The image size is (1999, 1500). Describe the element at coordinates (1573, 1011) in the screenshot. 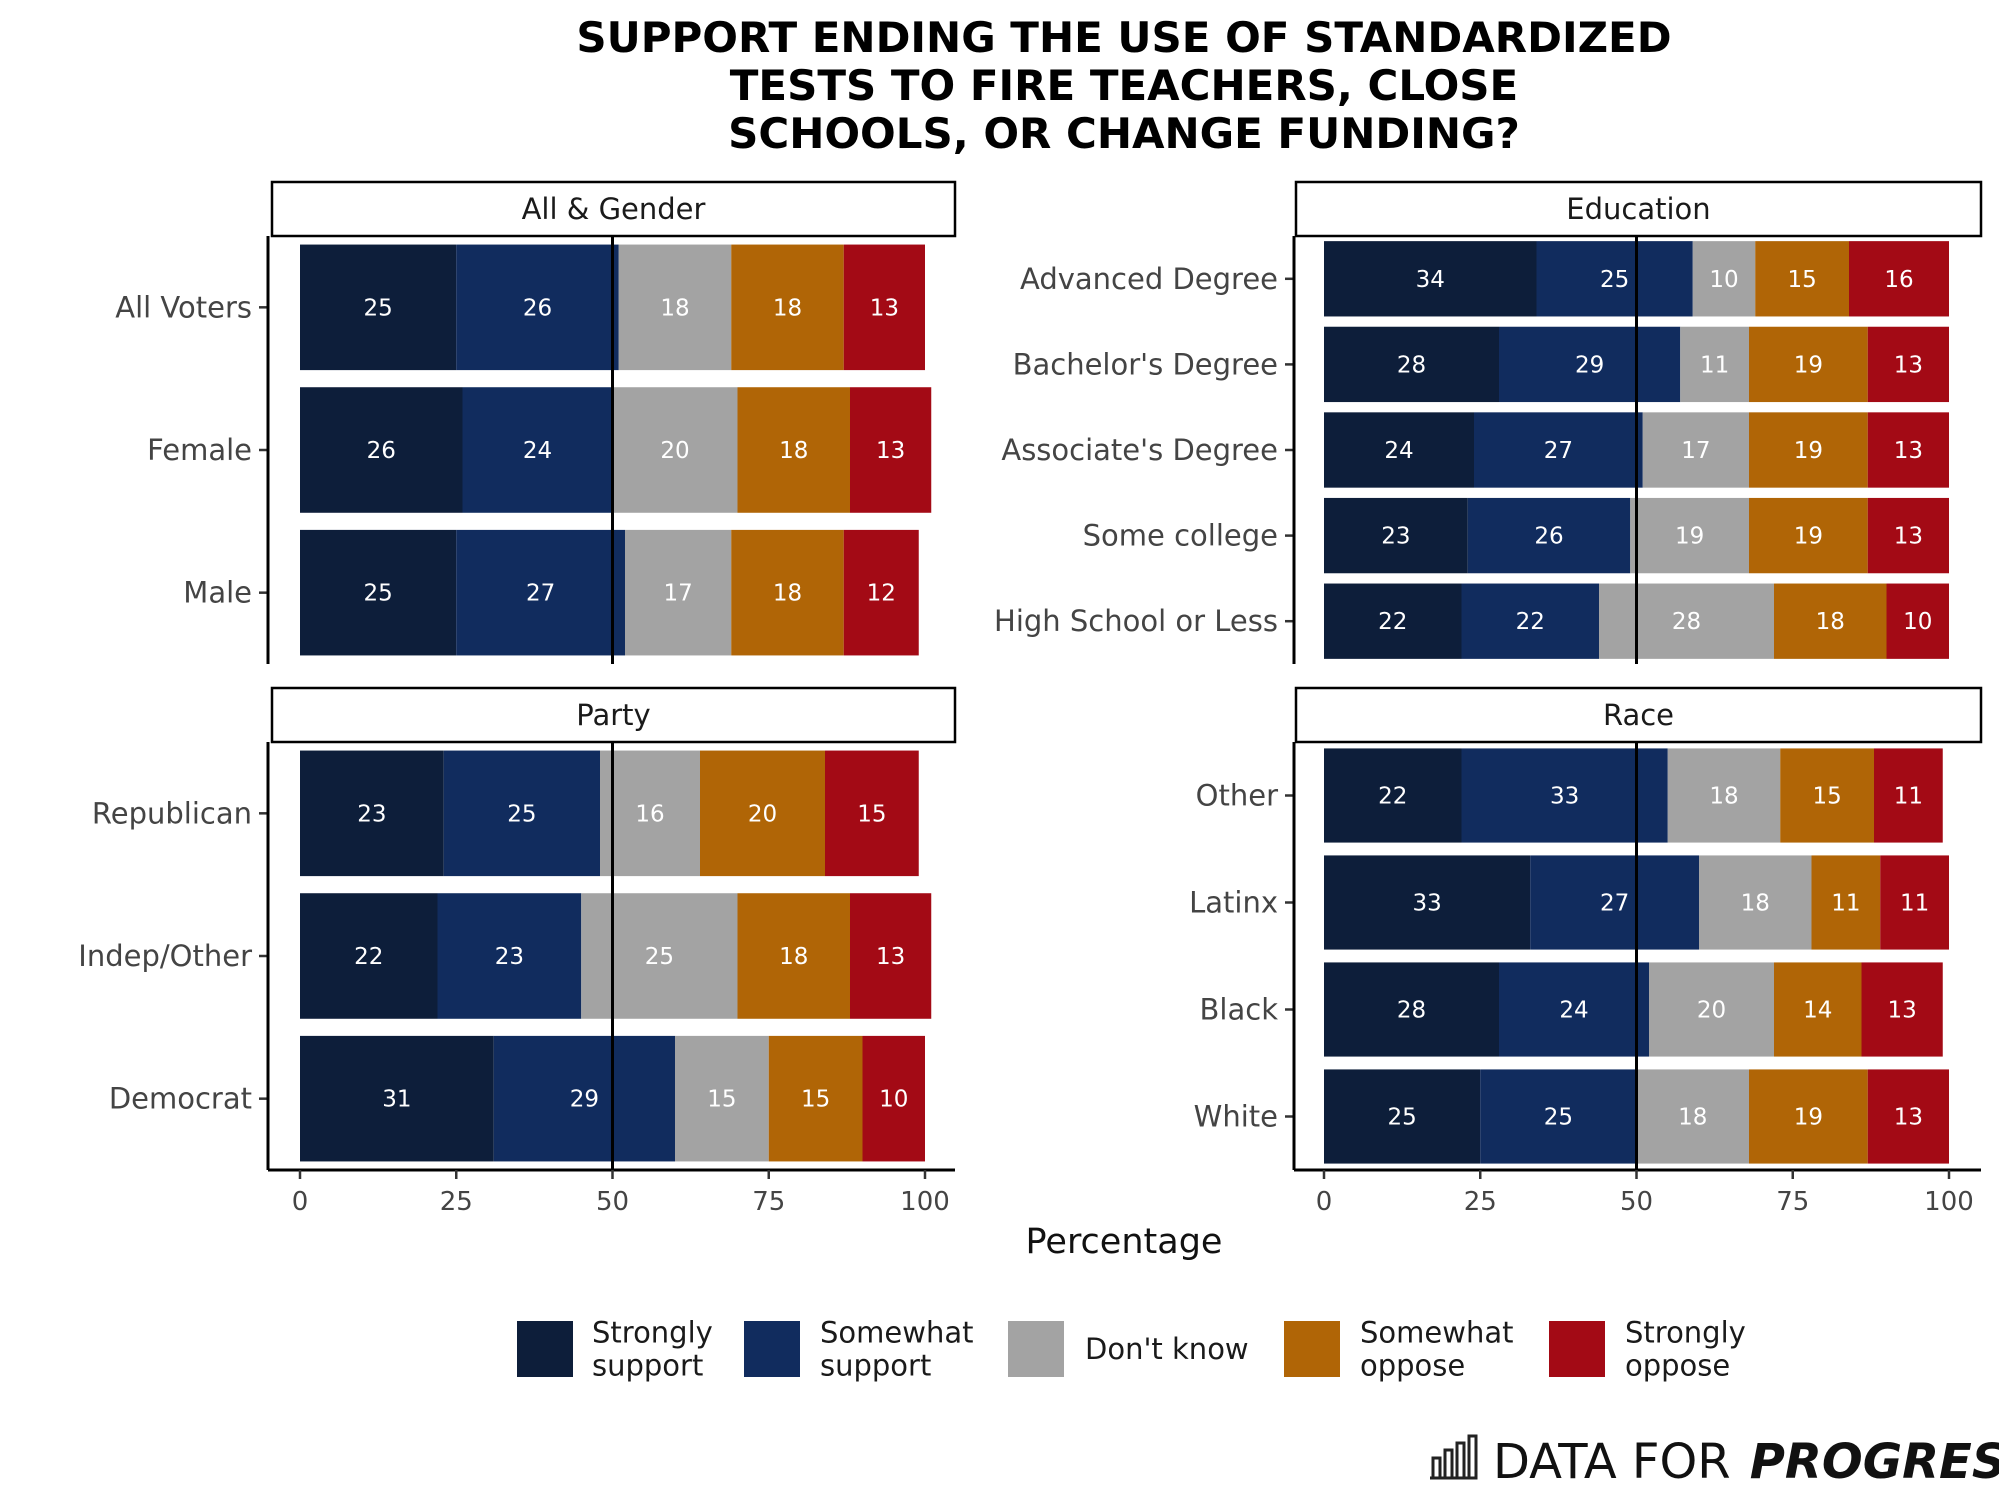

I see `data-label-race-black-somewhat-support: 24` at that location.